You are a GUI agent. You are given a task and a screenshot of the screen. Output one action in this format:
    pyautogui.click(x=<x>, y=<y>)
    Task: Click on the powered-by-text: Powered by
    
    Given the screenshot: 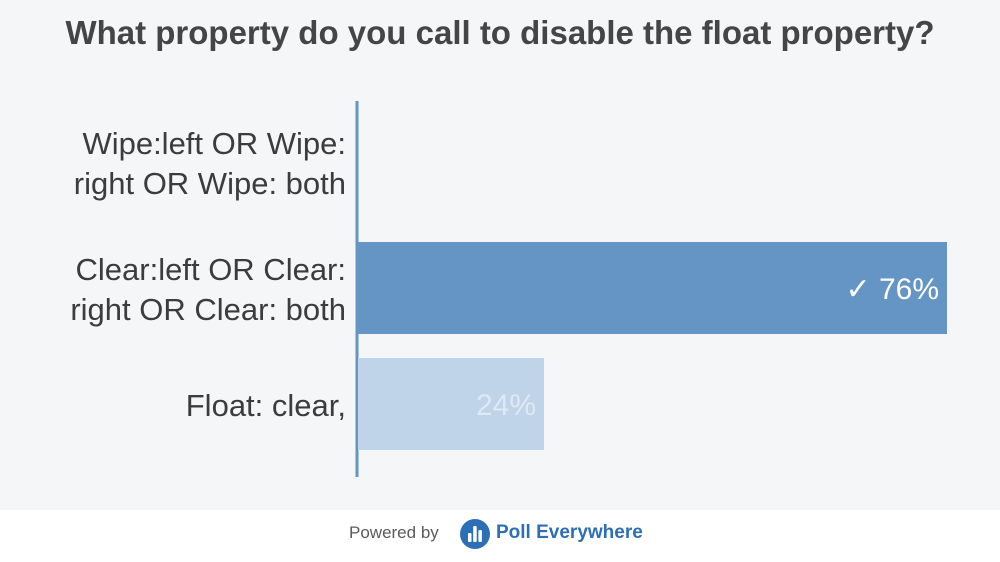 What is the action you would take?
    pyautogui.click(x=394, y=532)
    